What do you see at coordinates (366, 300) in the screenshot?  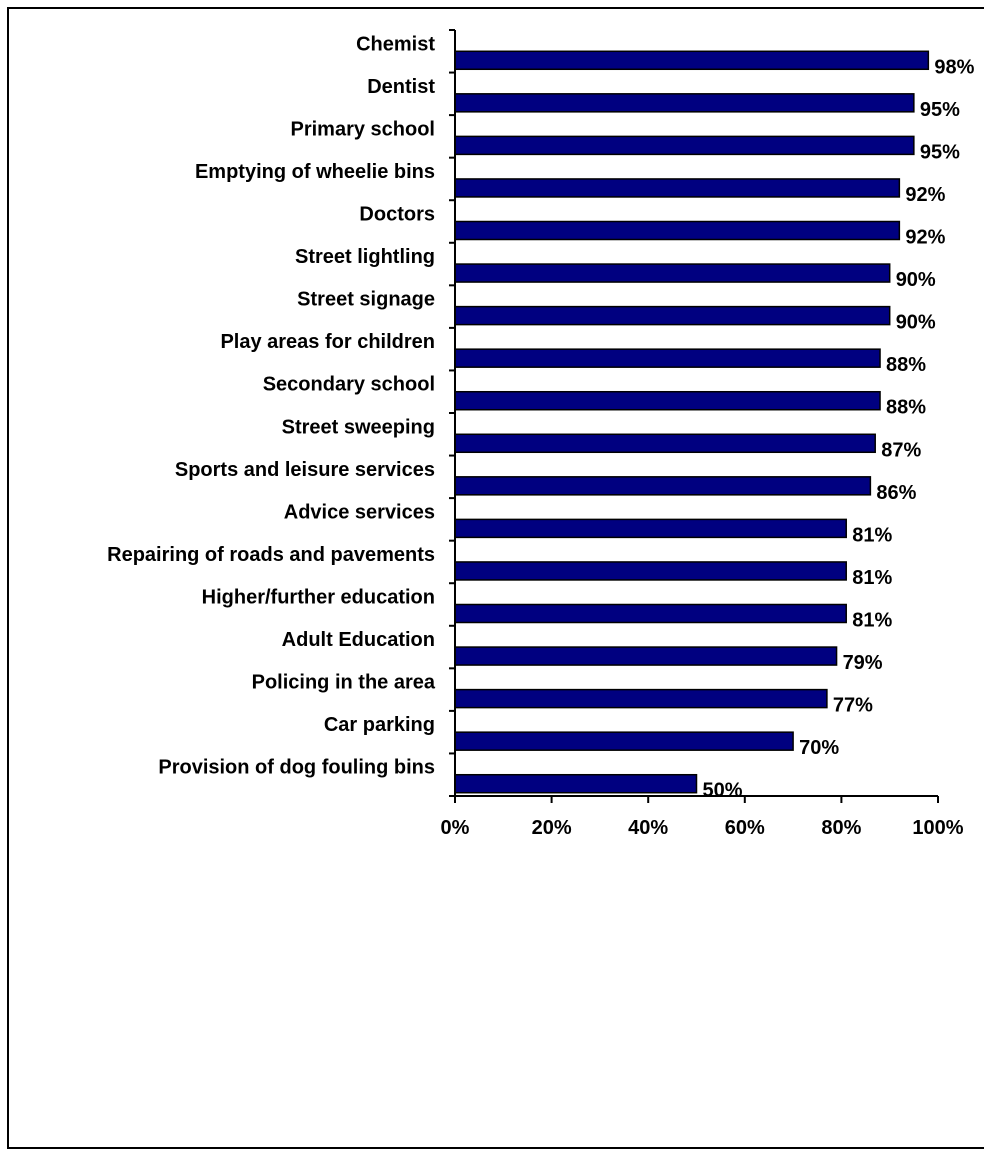 I see `category-label: Street signage` at bounding box center [366, 300].